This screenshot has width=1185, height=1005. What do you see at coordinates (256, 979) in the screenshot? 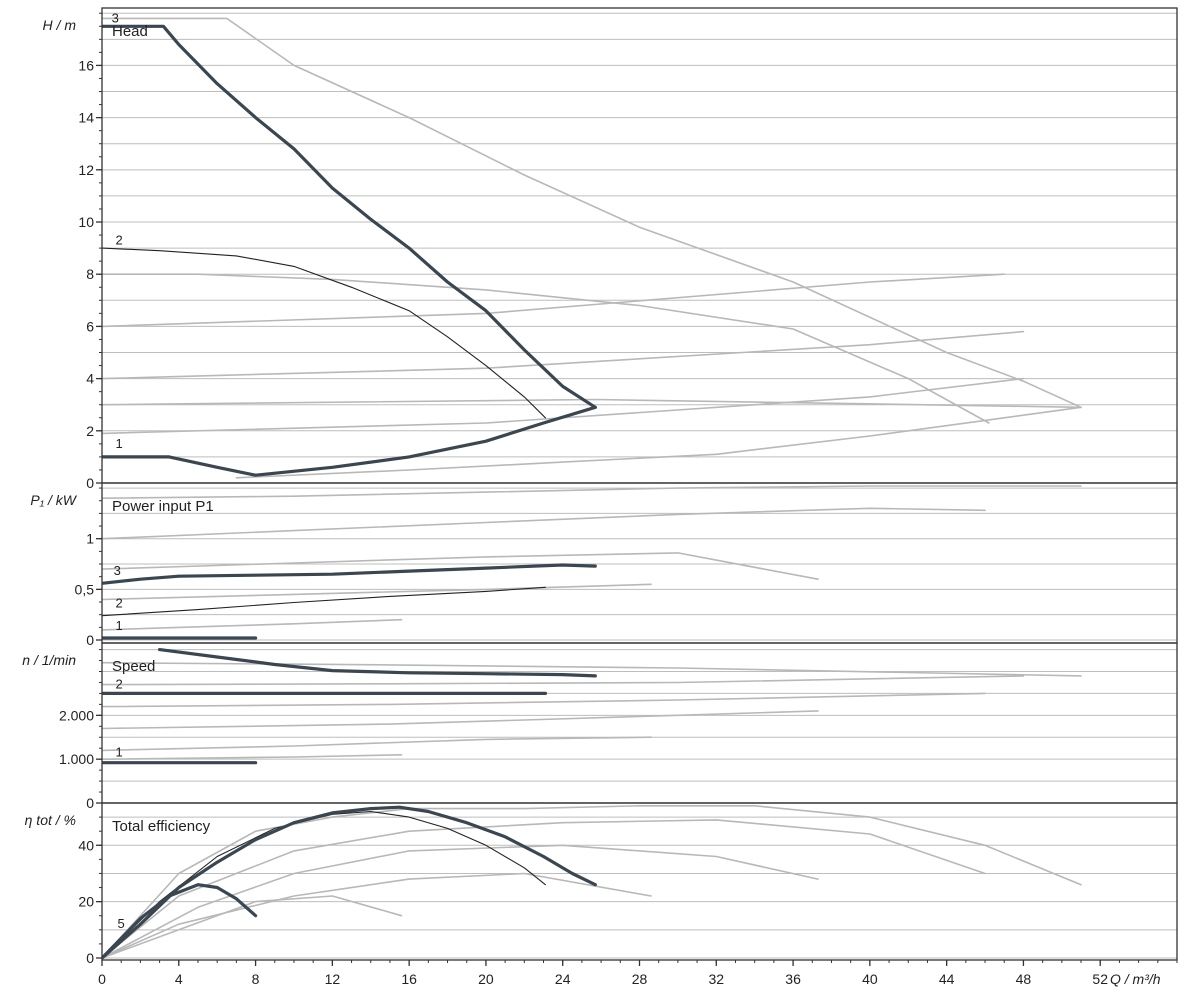
I see `x-tick-label: 8` at bounding box center [256, 979].